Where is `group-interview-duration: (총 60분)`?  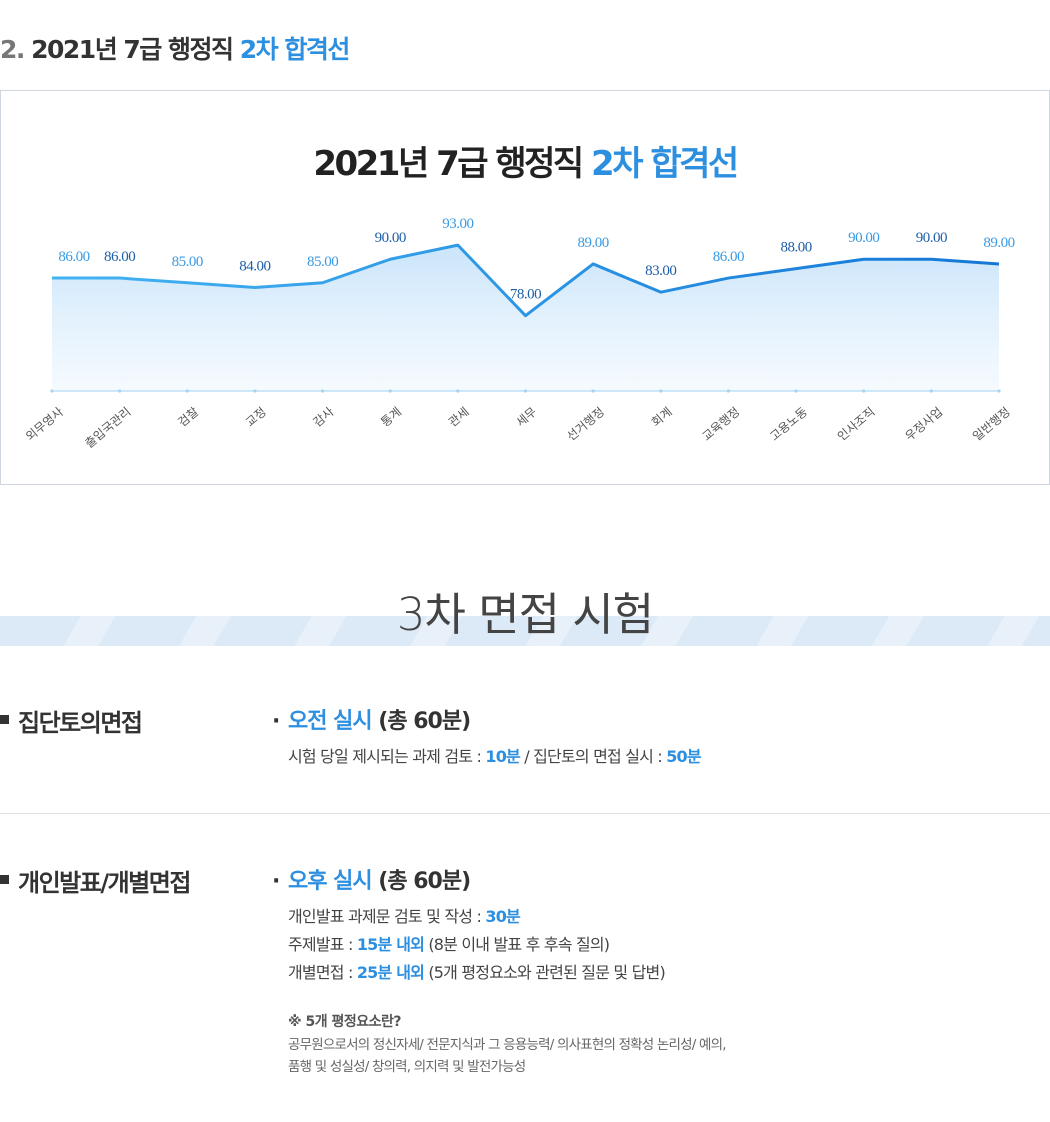 group-interview-duration: (총 60분) is located at coordinates (424, 721).